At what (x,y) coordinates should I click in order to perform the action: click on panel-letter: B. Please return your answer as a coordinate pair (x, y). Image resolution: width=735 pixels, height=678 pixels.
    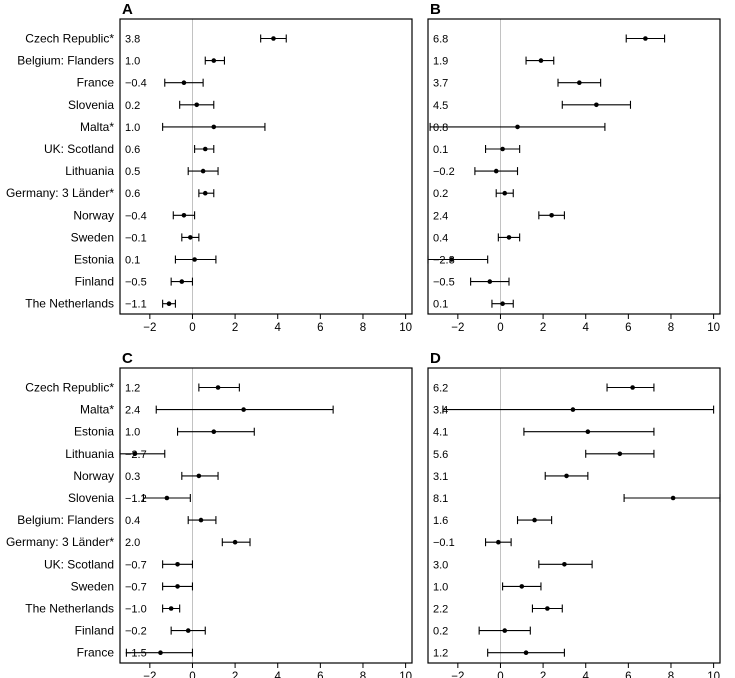
    Looking at the image, I should click on (435, 9).